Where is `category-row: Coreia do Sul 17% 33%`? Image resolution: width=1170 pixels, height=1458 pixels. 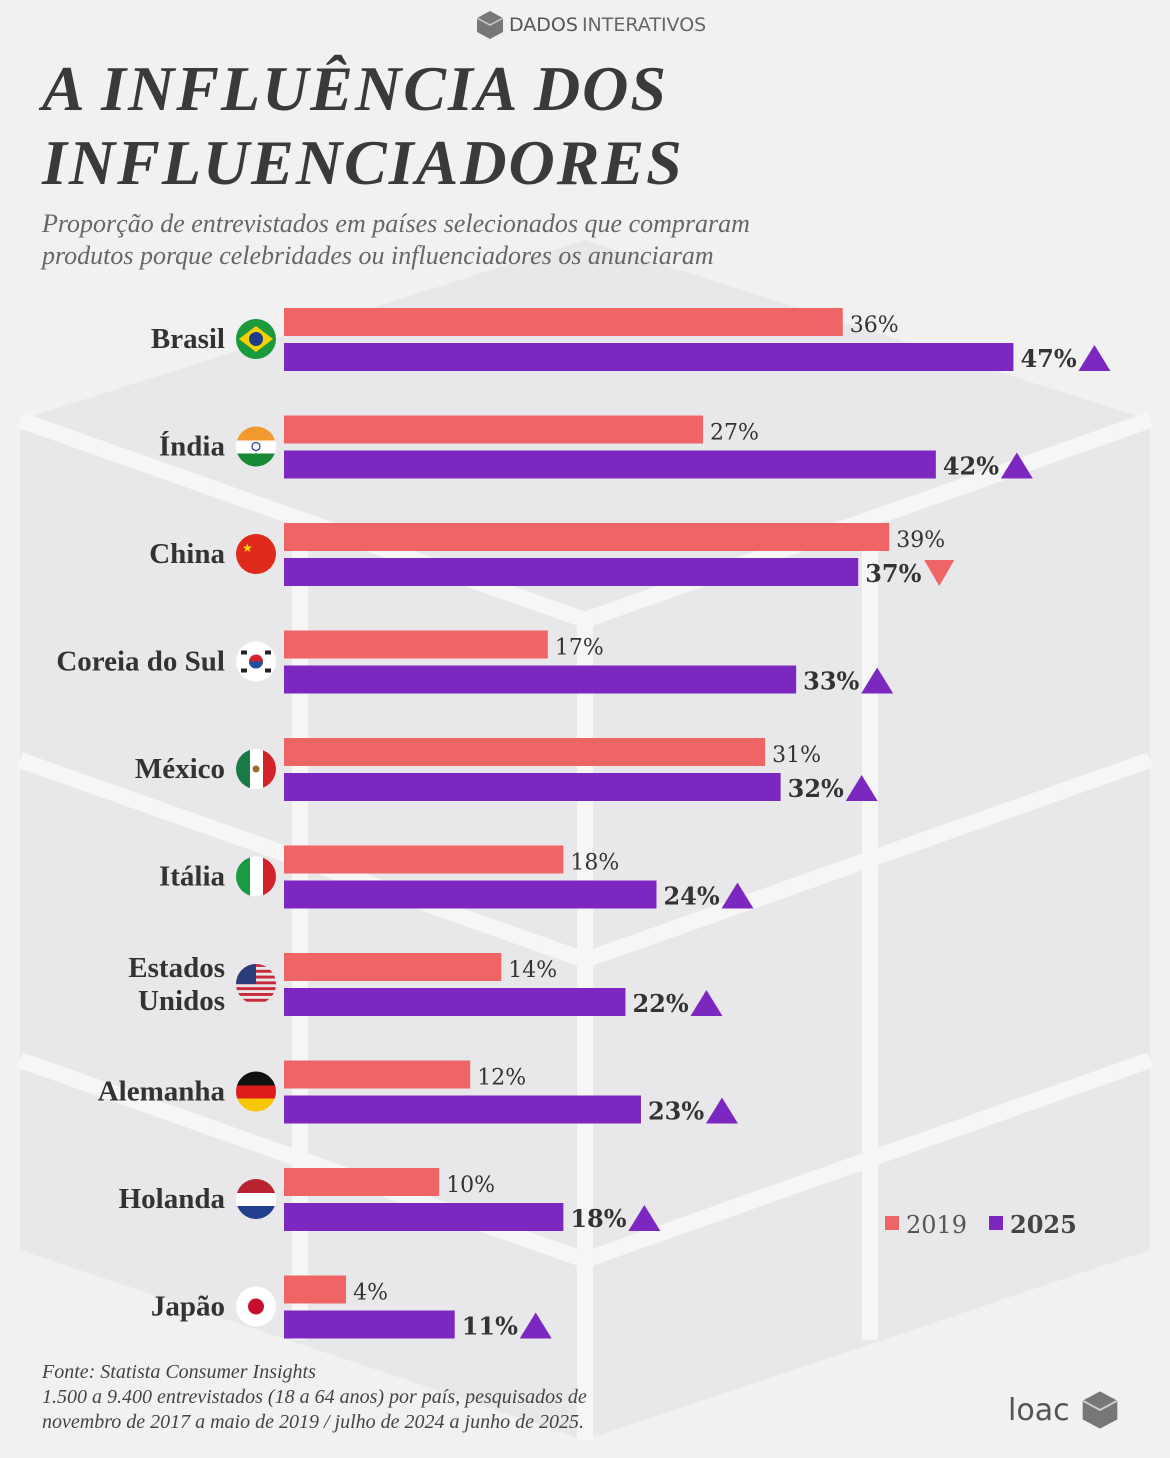 category-row: Coreia do Sul 17% 33% is located at coordinates (475, 663).